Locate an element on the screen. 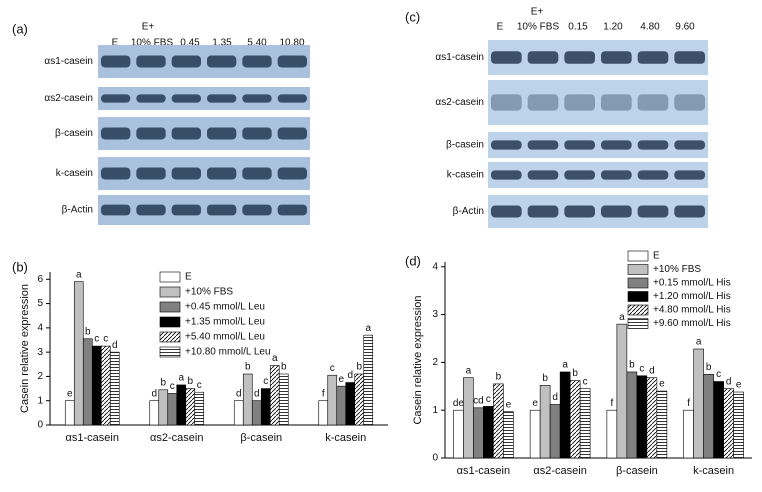 This screenshot has width=762, height=492. panel-label: (c) is located at coordinates (412, 16).